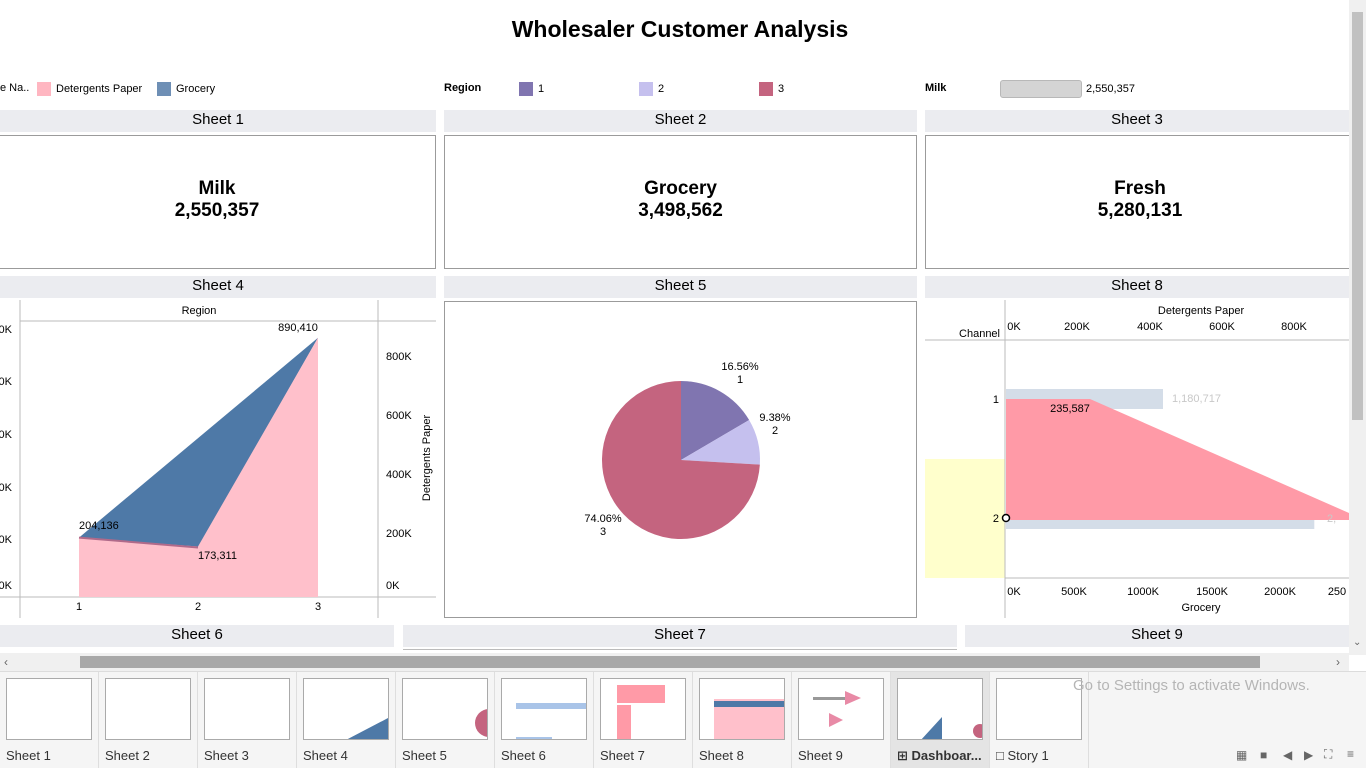 Image resolution: width=1366 pixels, height=768 pixels. Describe the element at coordinates (44, 89) in the screenshot. I see `legend-swatch-detergents` at that location.